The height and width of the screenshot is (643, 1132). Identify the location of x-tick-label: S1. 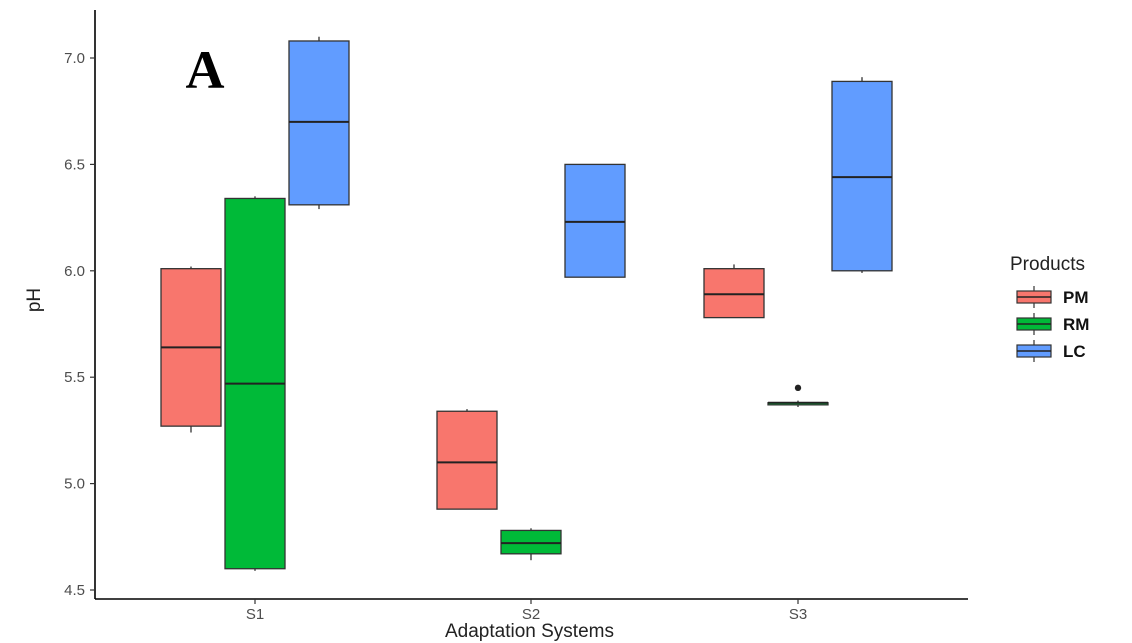
(255, 614).